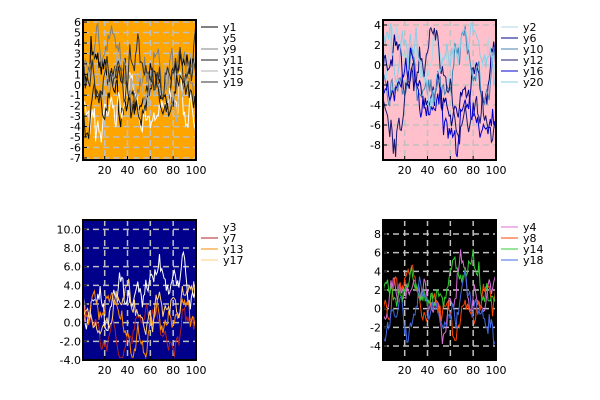 The height and width of the screenshot is (400, 600). What do you see at coordinates (533, 249) in the screenshot?
I see `legend-label-y14: y14` at bounding box center [533, 249].